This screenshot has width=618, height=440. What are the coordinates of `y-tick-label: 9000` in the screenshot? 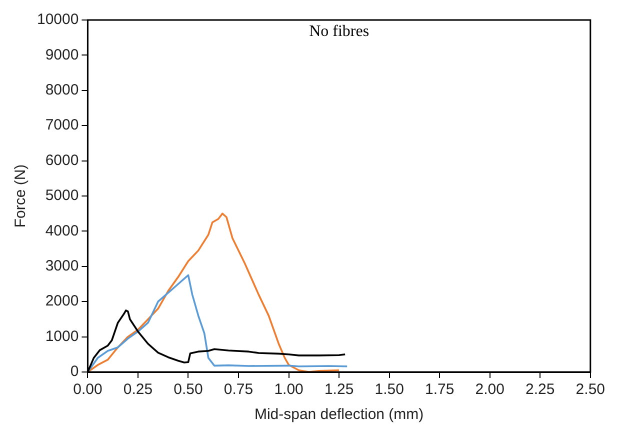 It's located at (62, 55).